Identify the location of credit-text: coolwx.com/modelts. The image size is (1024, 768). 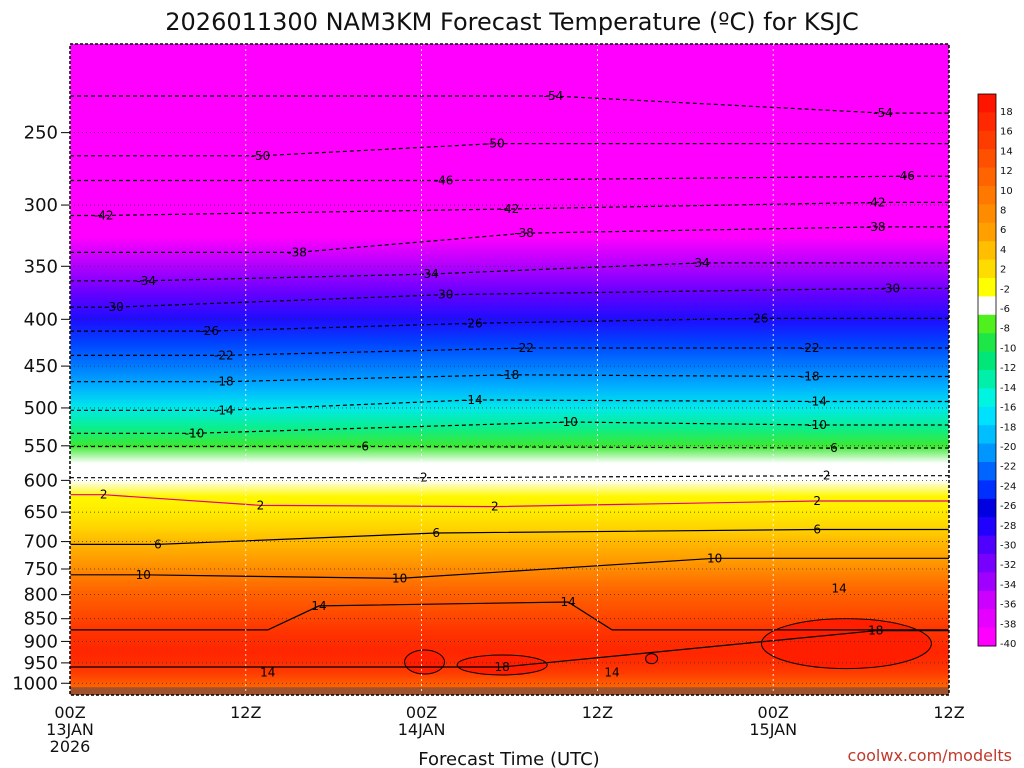
(930, 755).